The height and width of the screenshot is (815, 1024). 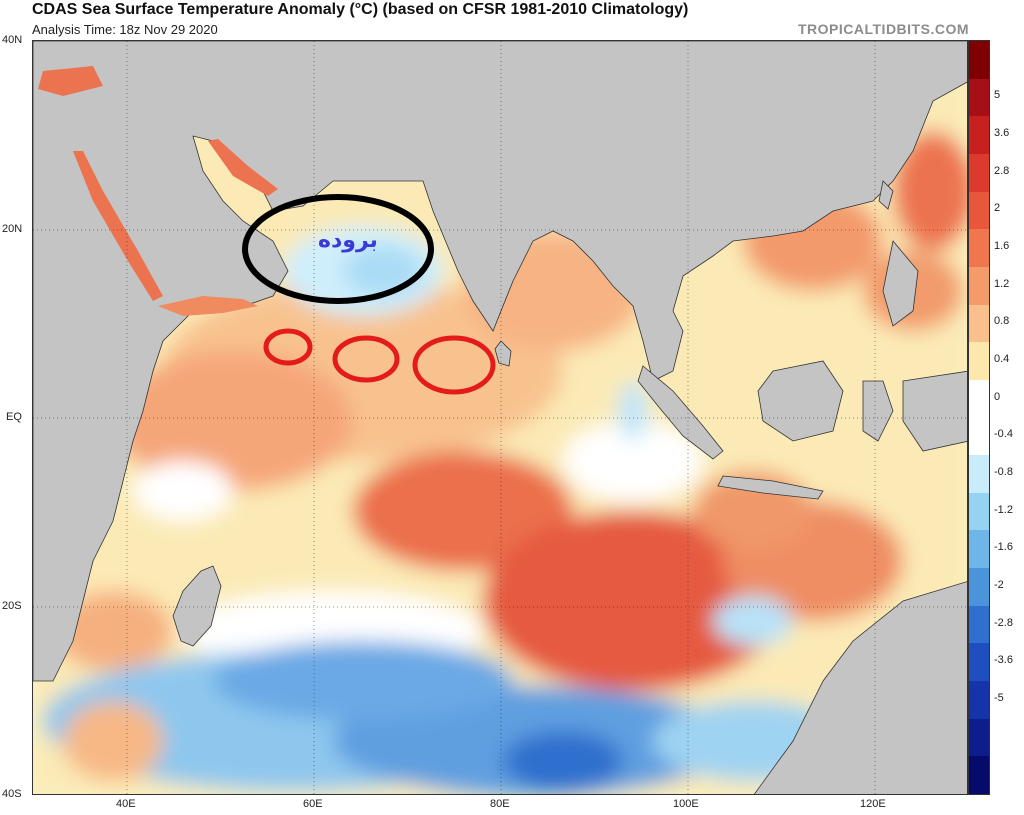 What do you see at coordinates (1003, 622) in the screenshot?
I see `color-scale-label: -2.8` at bounding box center [1003, 622].